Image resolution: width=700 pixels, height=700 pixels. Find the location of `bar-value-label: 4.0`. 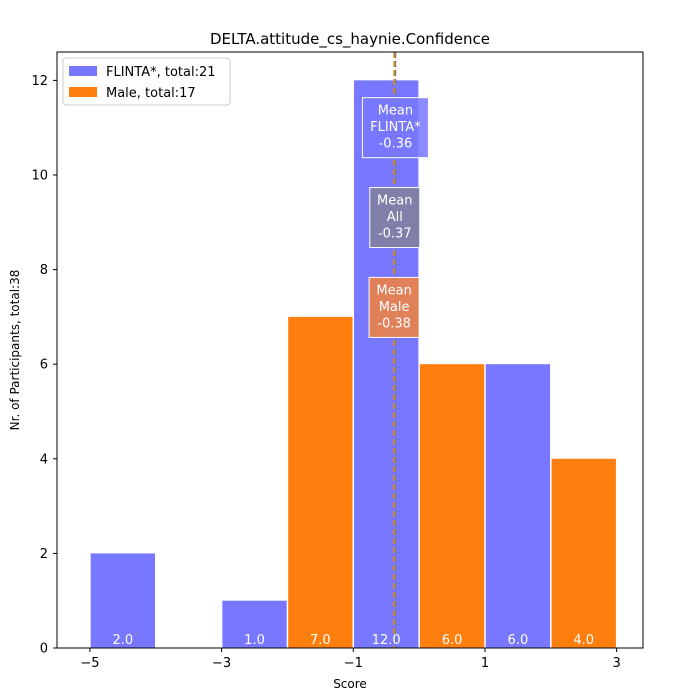

bar-value-label: 4.0 is located at coordinates (583, 640).